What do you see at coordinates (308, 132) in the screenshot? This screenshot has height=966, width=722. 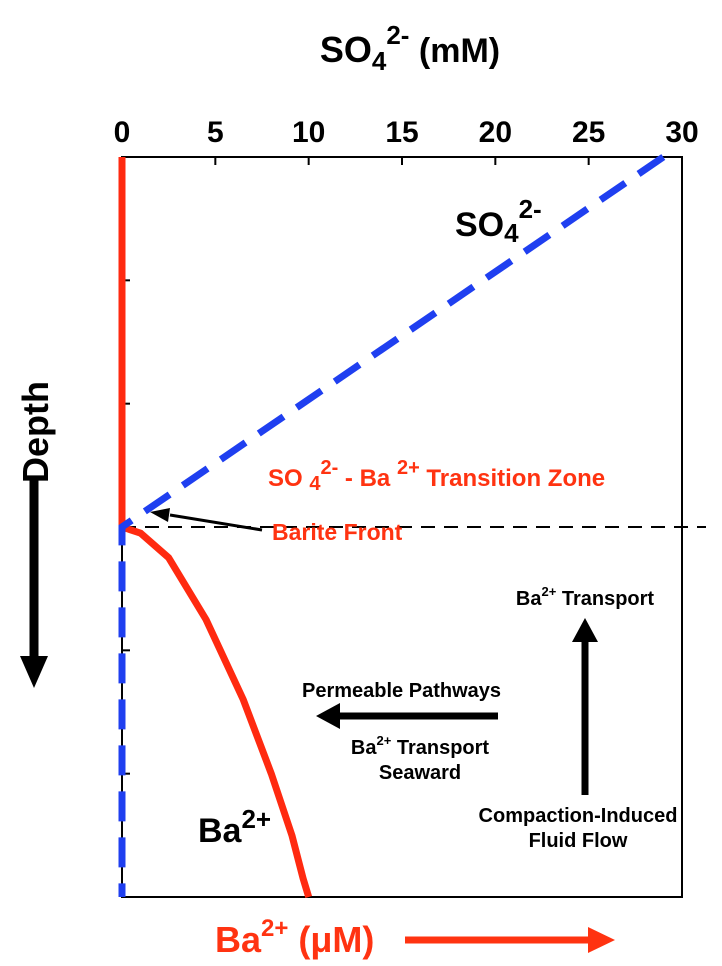 I see `top-tick-label: 10` at bounding box center [308, 132].